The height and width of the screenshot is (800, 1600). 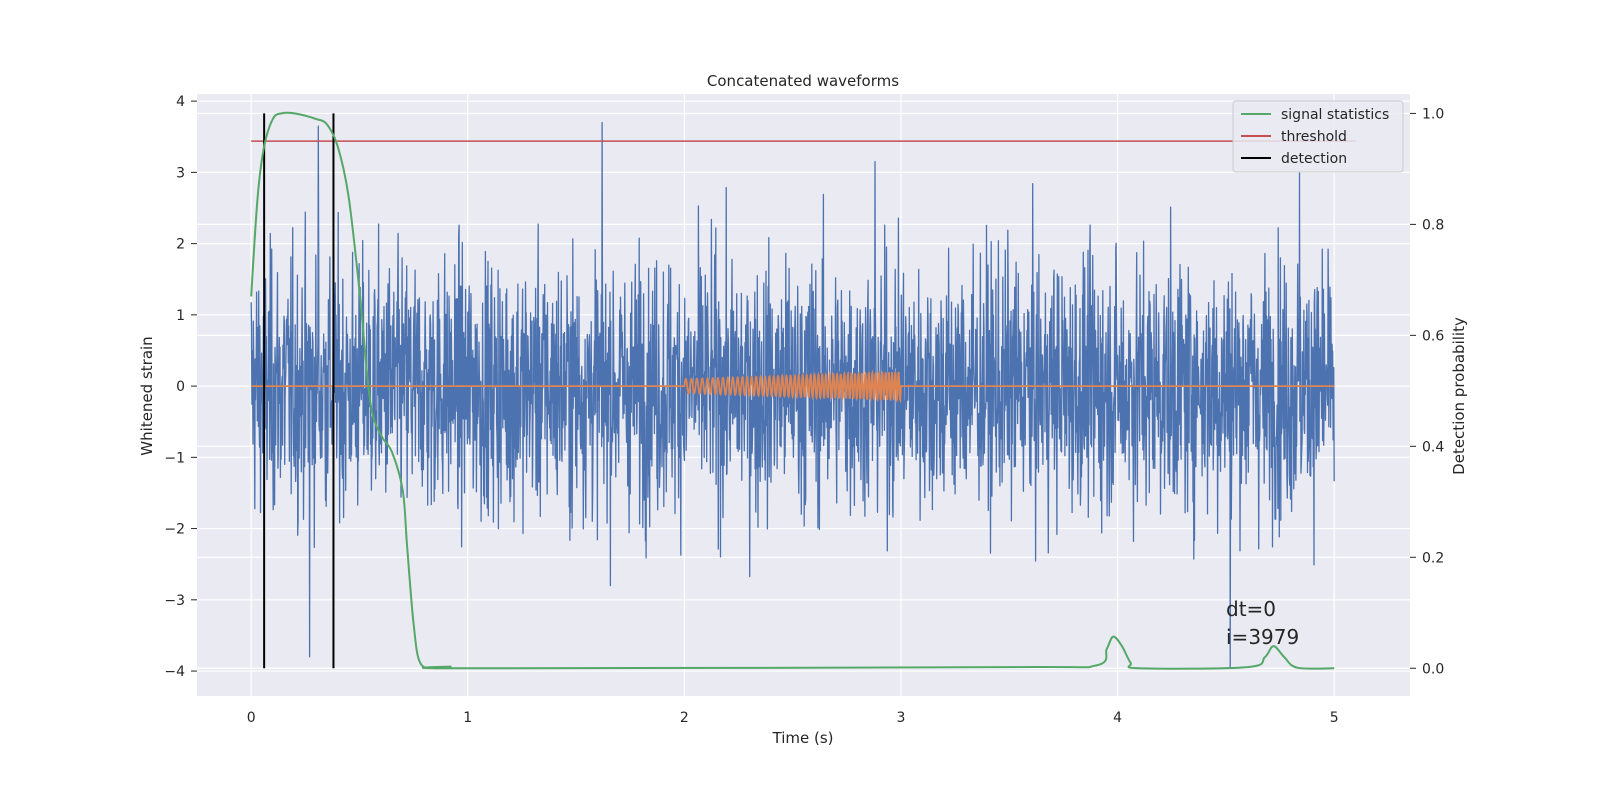 What do you see at coordinates (174, 601) in the screenshot?
I see `y-left-tick-label: −3` at bounding box center [174, 601].